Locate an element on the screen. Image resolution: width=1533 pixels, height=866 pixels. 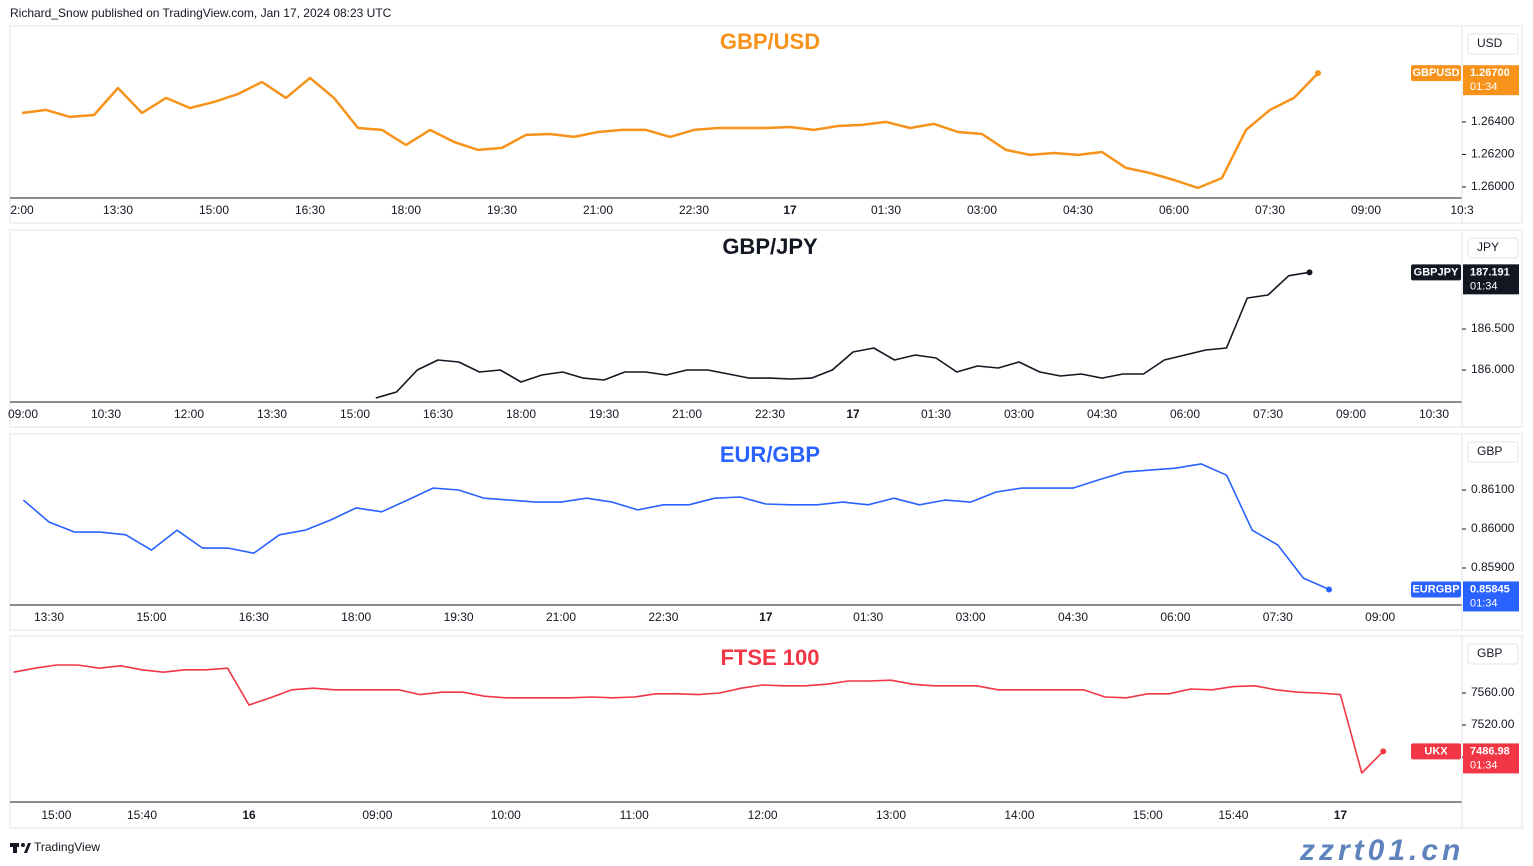
unit-label: JPY is located at coordinates (1488, 247).